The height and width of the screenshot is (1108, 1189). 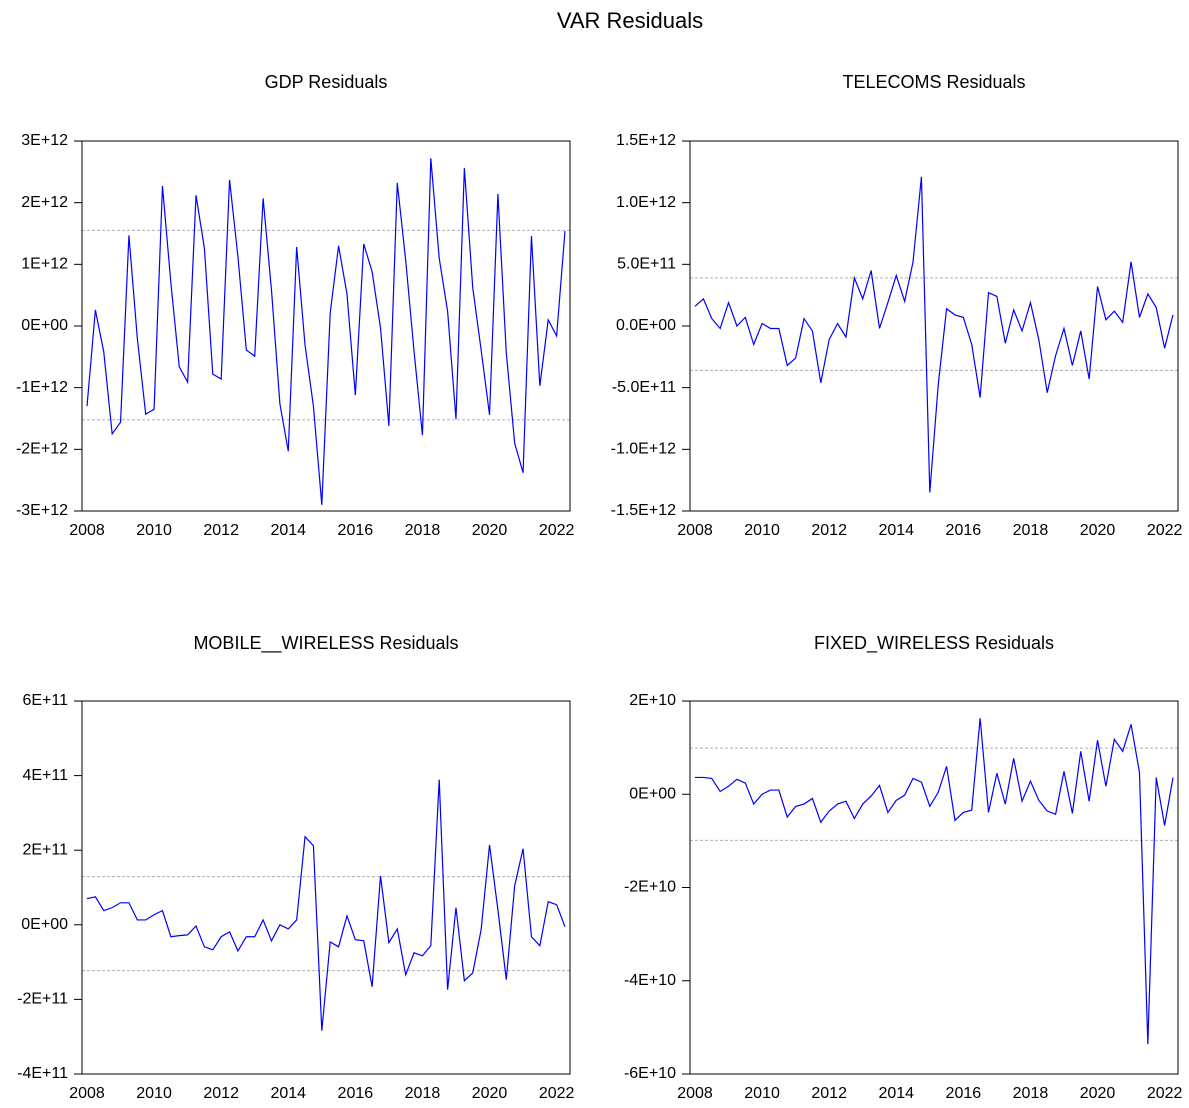 What do you see at coordinates (650, 1073) in the screenshot?
I see `y-tick-label: -6E+10` at bounding box center [650, 1073].